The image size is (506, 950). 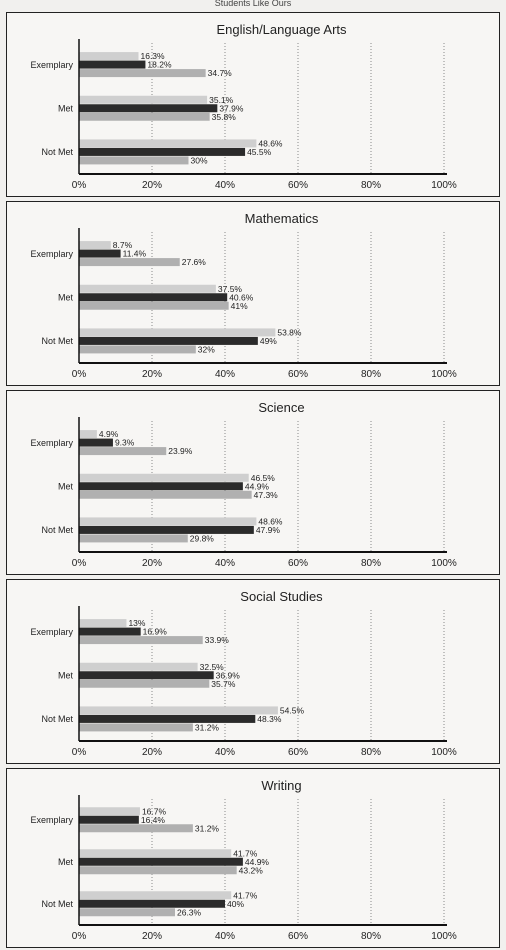 I want to click on data-label: 43.2%, so click(x=251, y=870).